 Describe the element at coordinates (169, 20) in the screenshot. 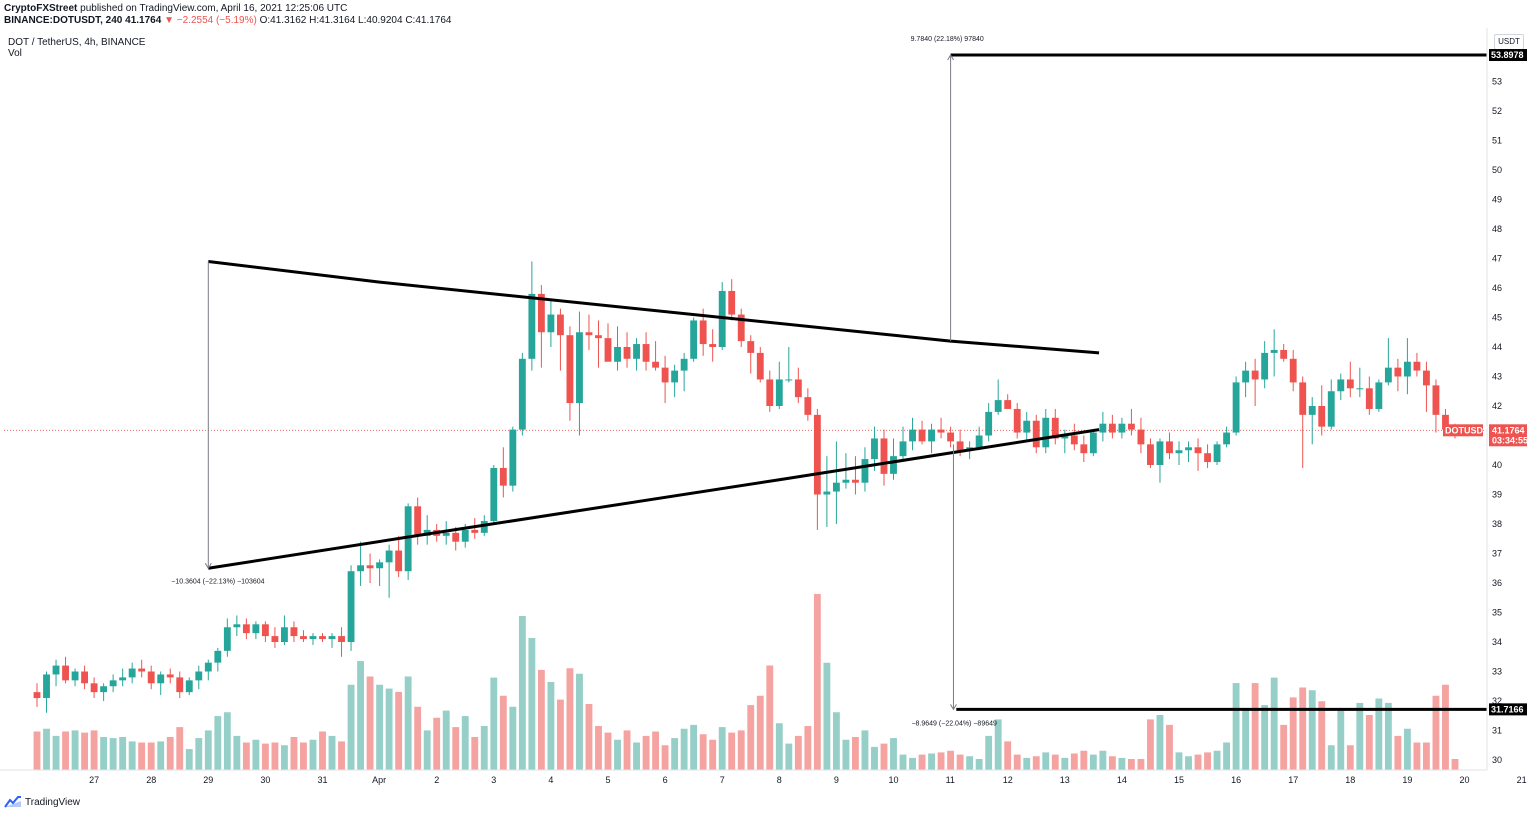

I see `triangle-down-icon: ▼` at that location.